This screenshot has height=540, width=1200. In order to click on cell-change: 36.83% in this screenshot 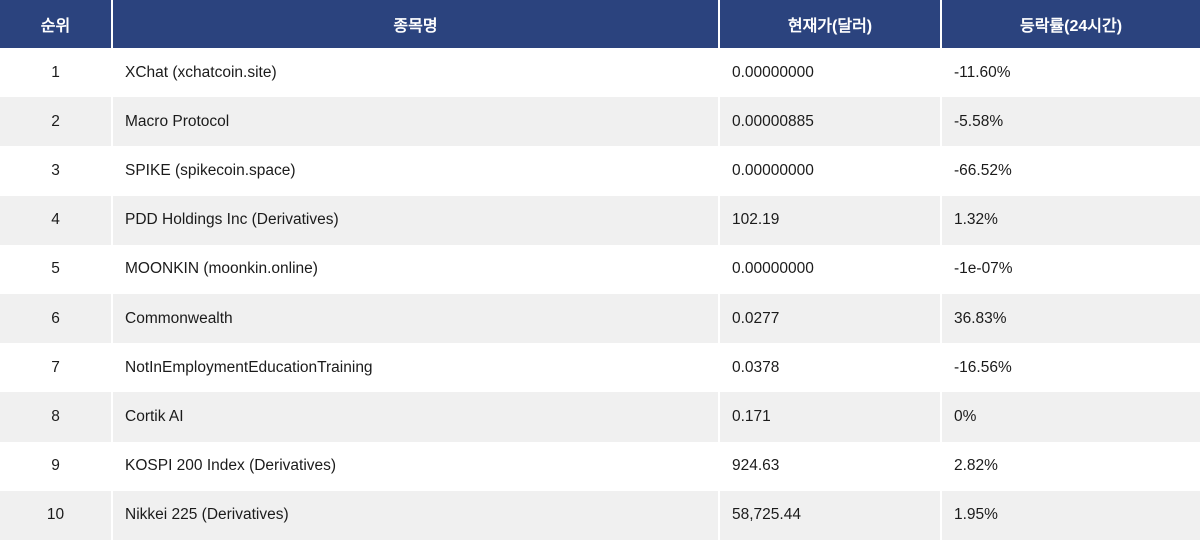, I will do `click(1070, 318)`.